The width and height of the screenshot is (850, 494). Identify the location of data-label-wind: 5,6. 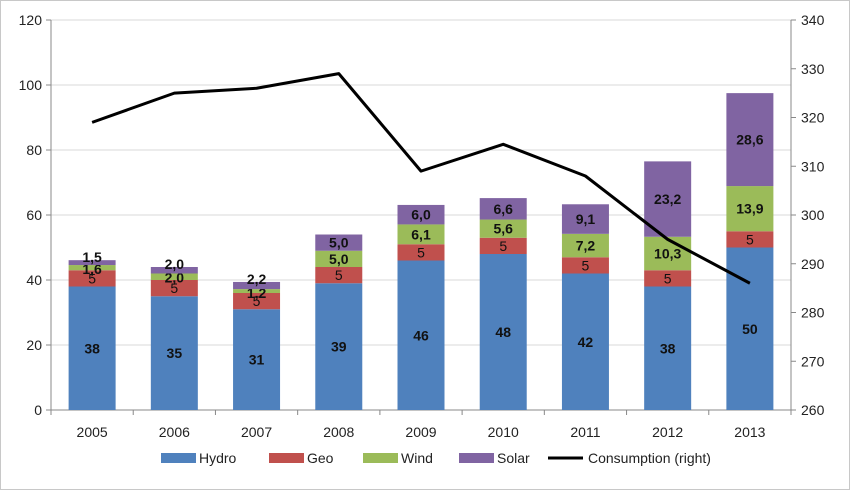
(503, 229).